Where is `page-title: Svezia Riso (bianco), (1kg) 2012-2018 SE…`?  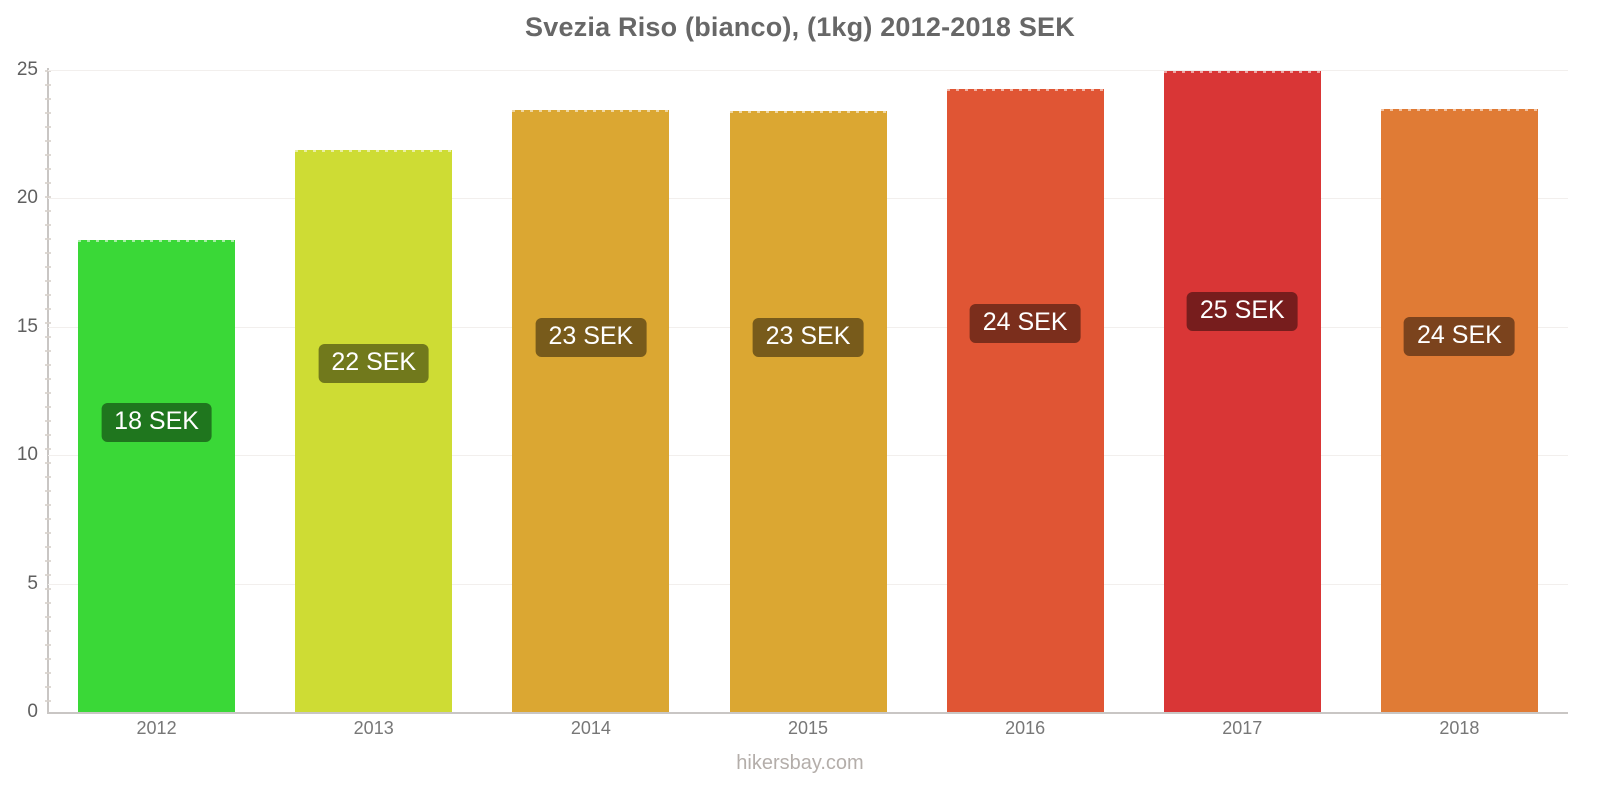
page-title: Svezia Riso (bianco), (1kg) 2012-2018 SE… is located at coordinates (800, 27).